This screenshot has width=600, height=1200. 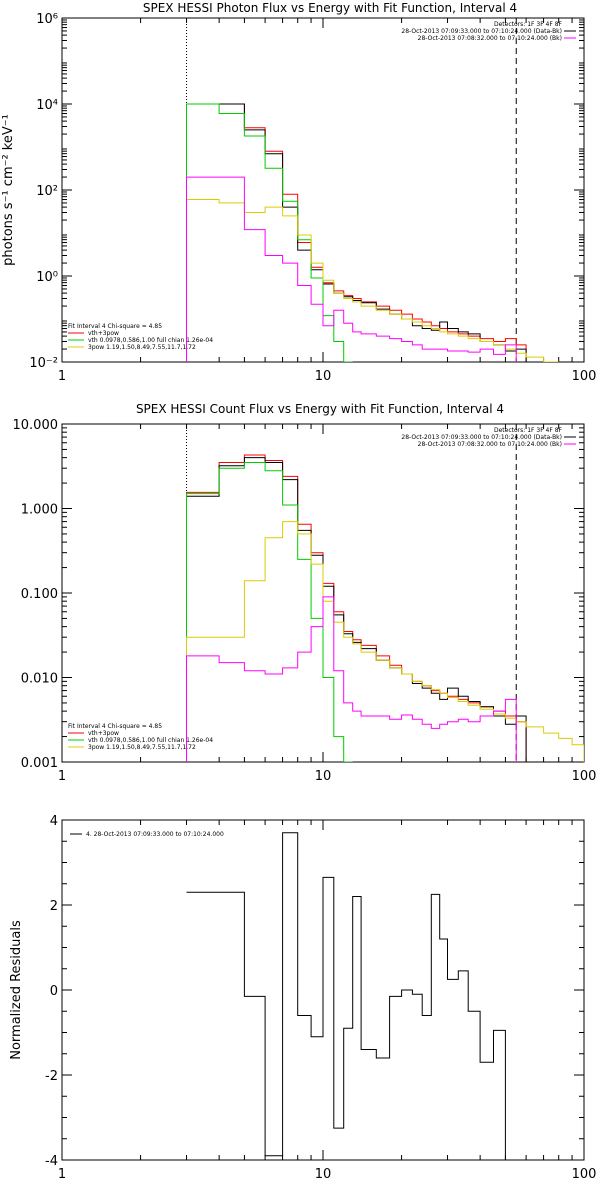 What do you see at coordinates (51, 1076) in the screenshot?
I see `y-tick-label: -2` at bounding box center [51, 1076].